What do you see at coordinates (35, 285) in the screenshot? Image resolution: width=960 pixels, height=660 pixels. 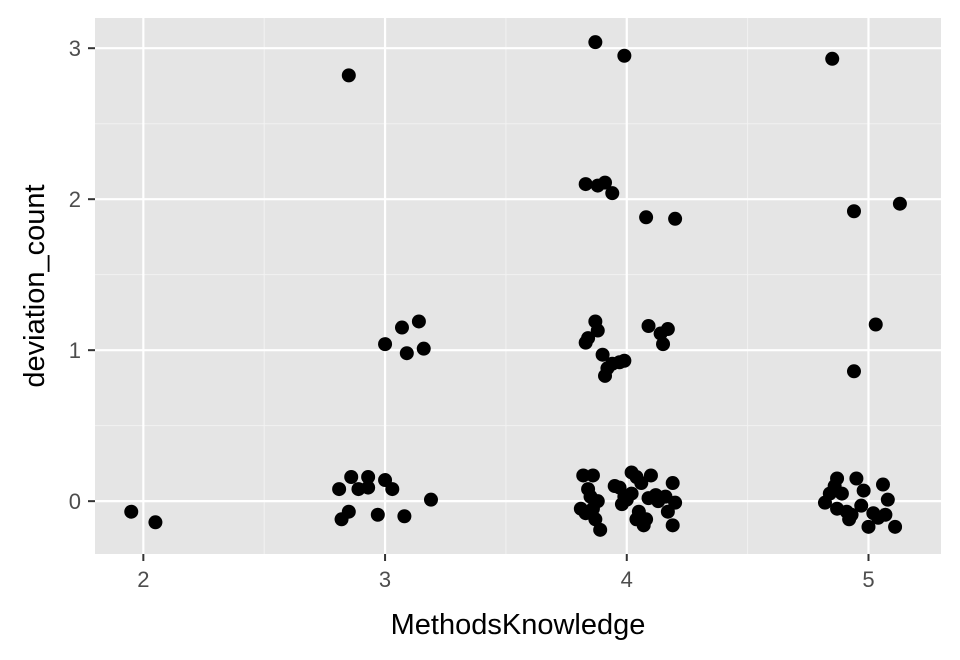 I see `y-axis-title: deviation_count` at bounding box center [35, 285].